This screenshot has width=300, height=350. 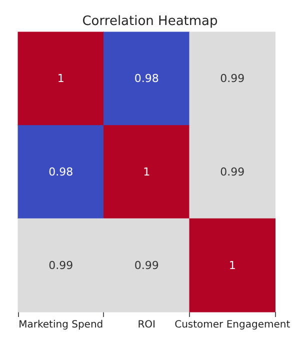 What do you see at coordinates (61, 325) in the screenshot?
I see `x-tick-label: Marketing Spend` at bounding box center [61, 325].